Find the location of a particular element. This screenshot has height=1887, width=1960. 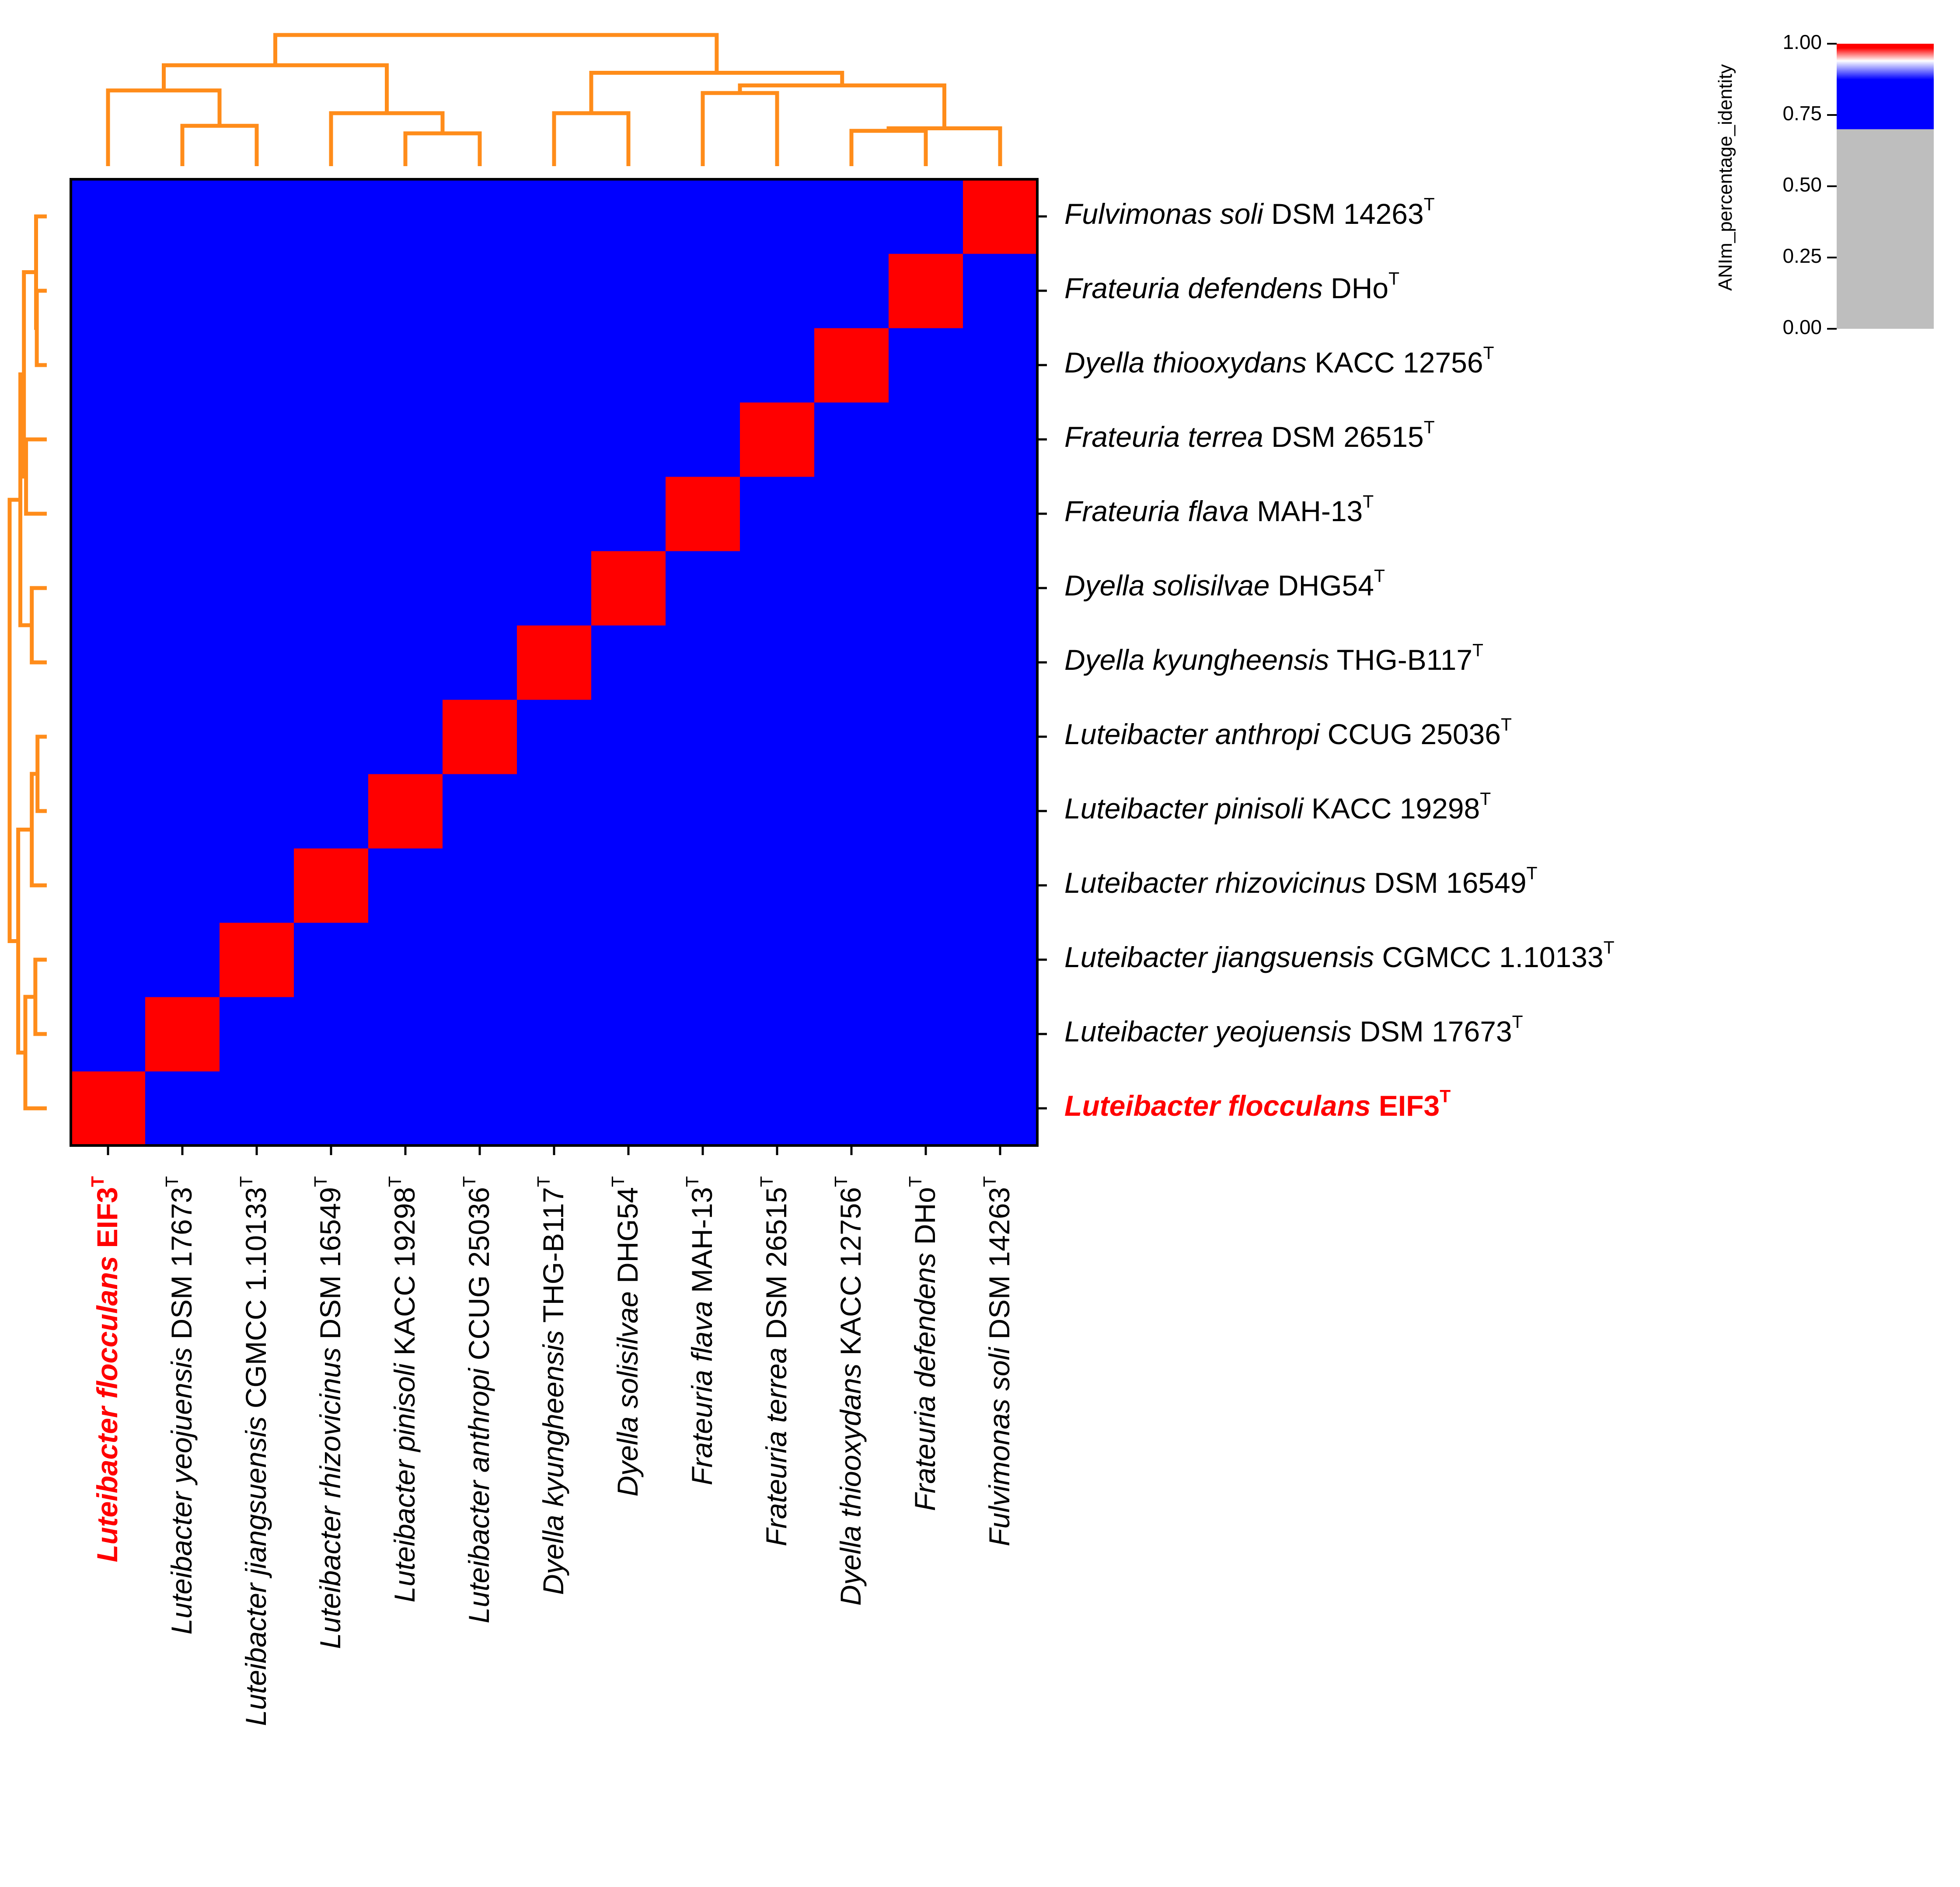

row-label: Fulvimonas soli DSM 14263T is located at coordinates (1249, 212).